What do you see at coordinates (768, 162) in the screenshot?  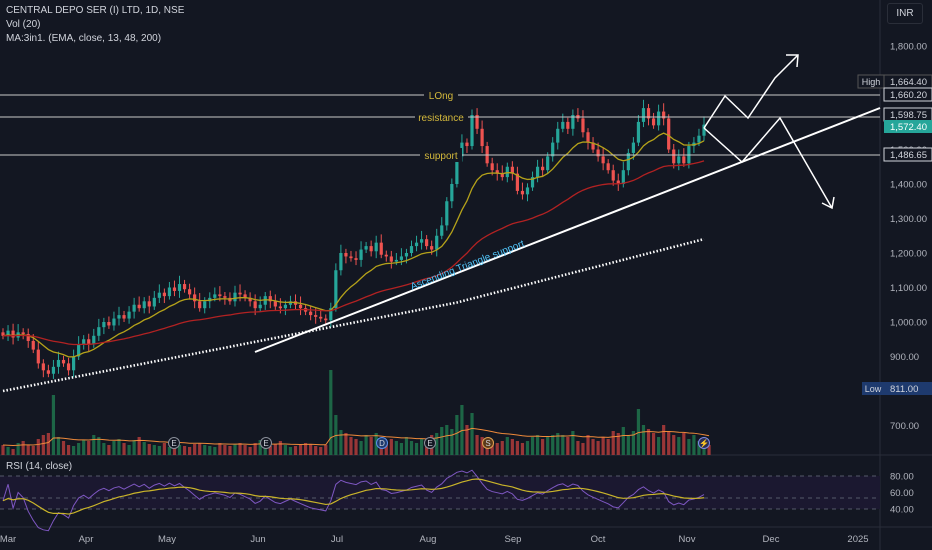 I see `downside-projection-path` at bounding box center [768, 162].